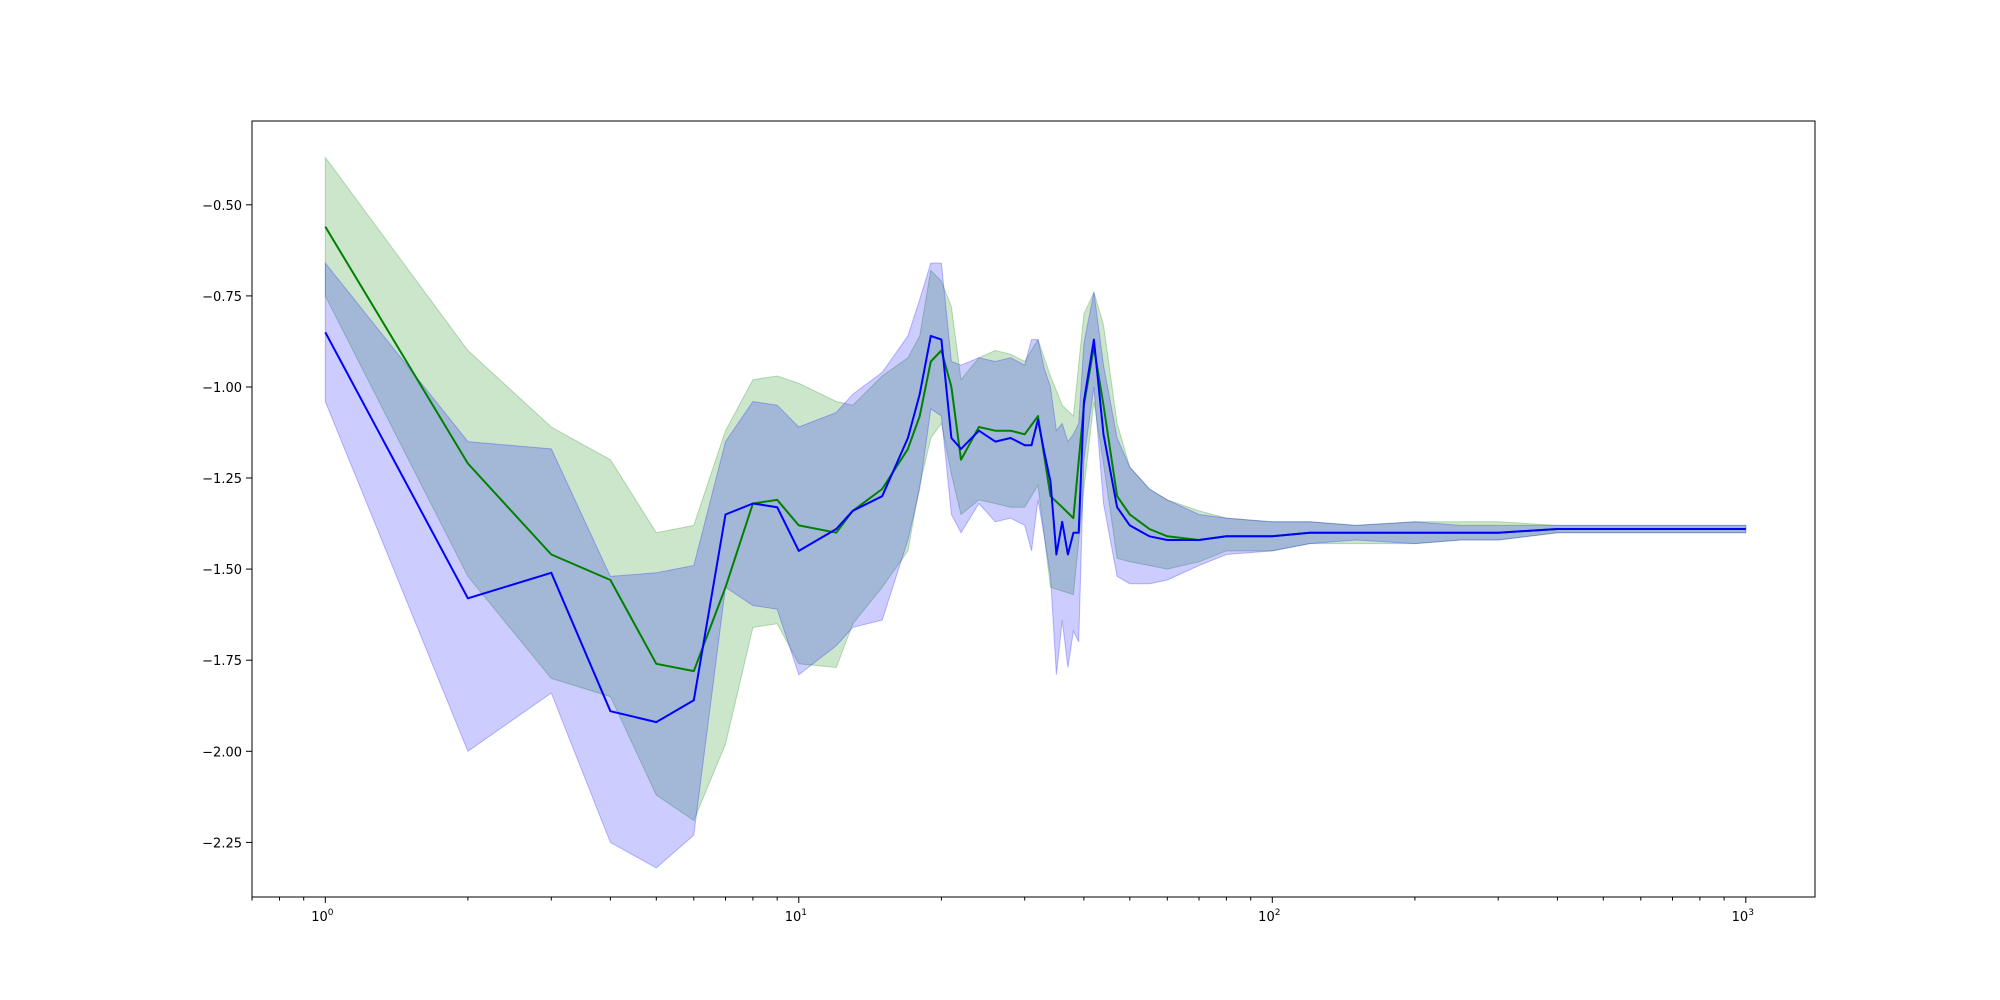  I want to click on x-tick-label-exponent: 1, so click(804, 913).